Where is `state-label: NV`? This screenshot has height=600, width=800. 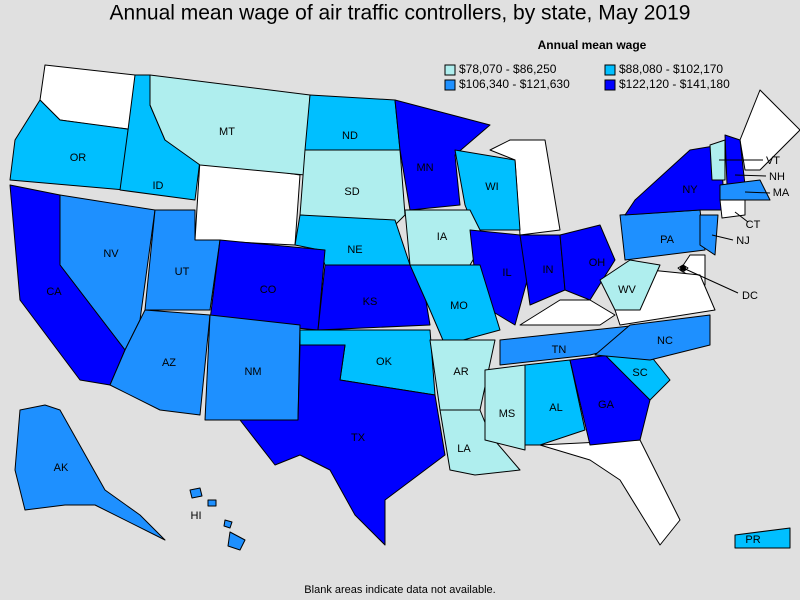
state-label: NV is located at coordinates (111, 254).